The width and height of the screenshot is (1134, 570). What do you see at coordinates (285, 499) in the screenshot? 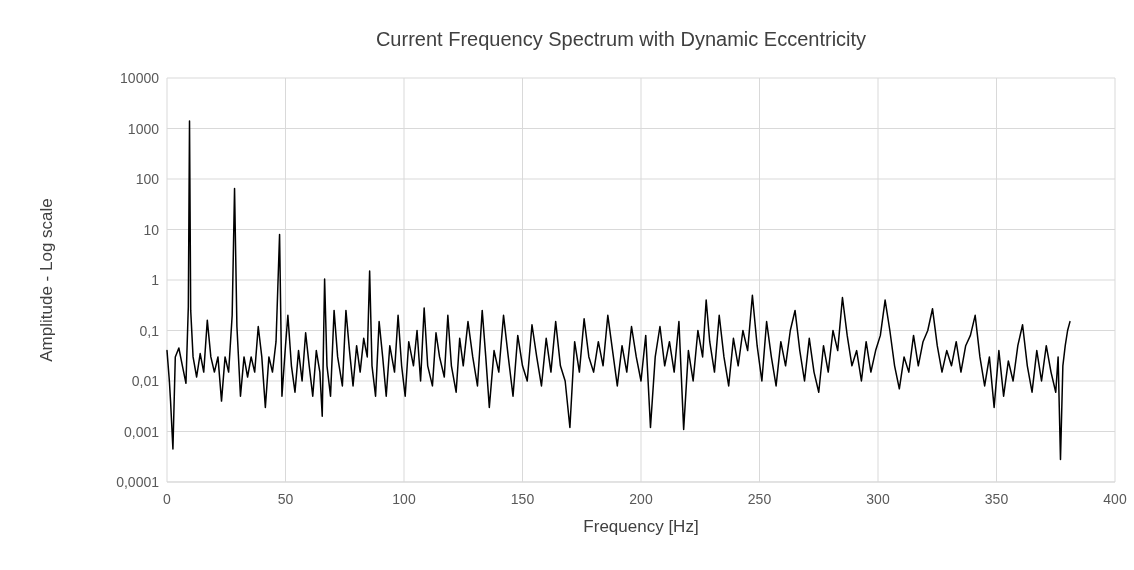
I see `x-tick-label: 50` at bounding box center [285, 499].